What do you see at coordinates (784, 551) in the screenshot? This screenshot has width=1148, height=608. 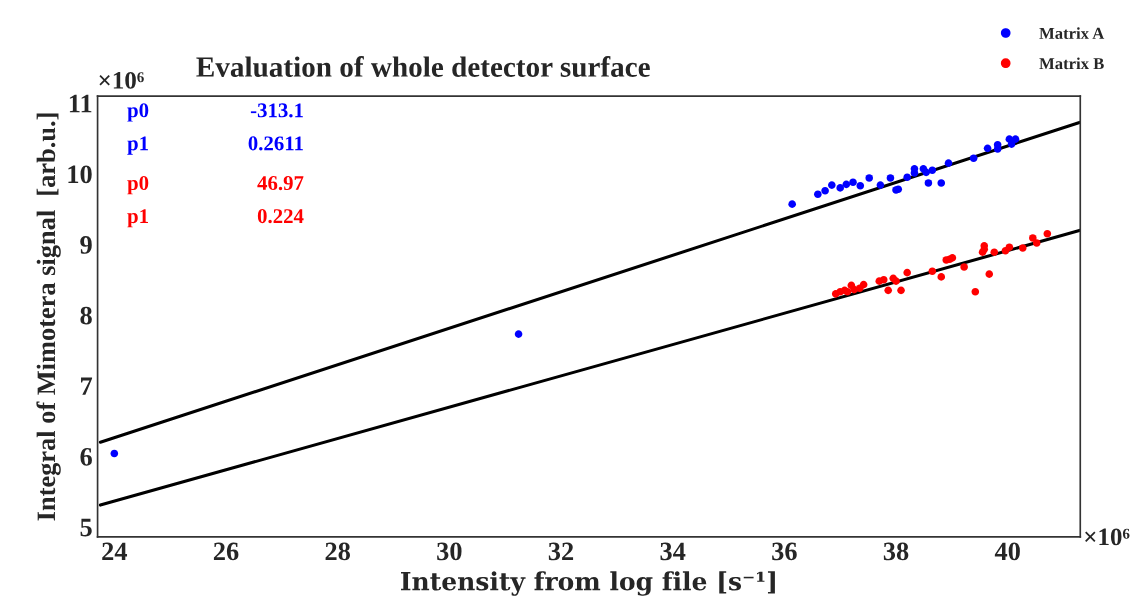 I see `x-tick-label: 36` at bounding box center [784, 551].